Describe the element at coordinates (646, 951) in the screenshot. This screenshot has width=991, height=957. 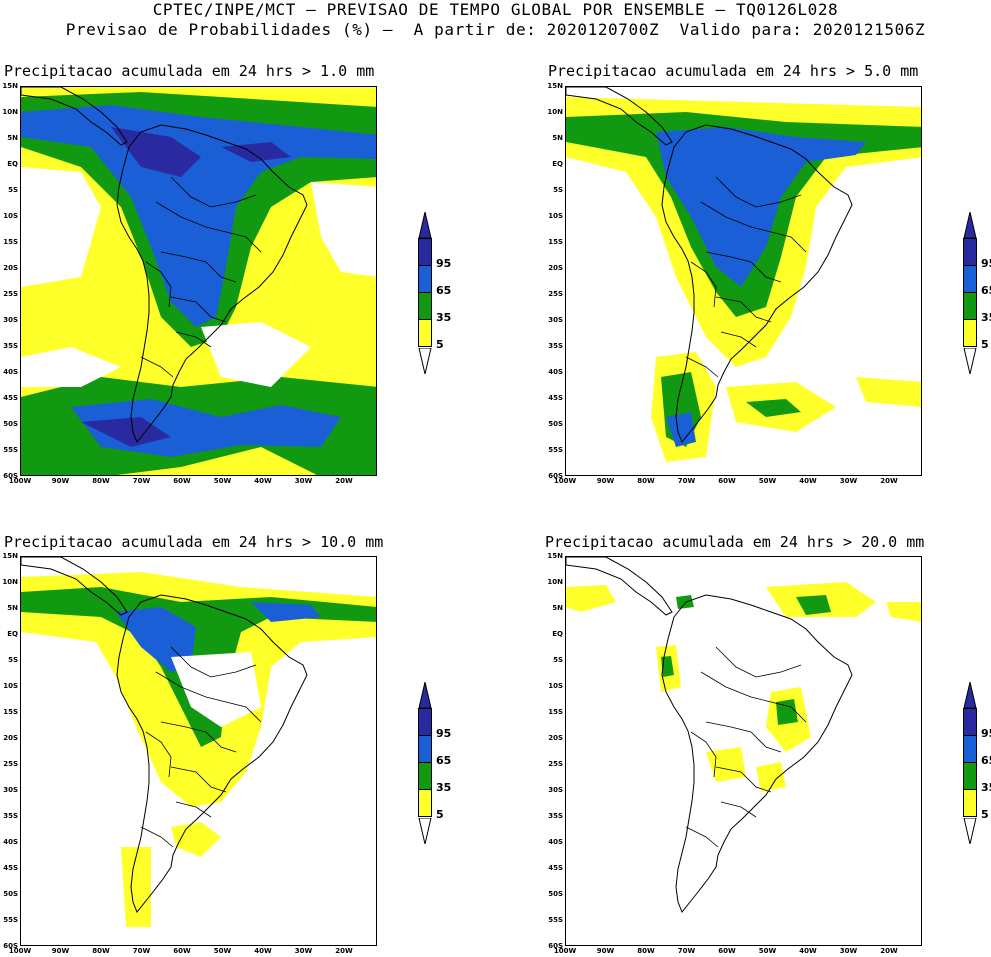
I see `lon-tick-label: 80W` at that location.